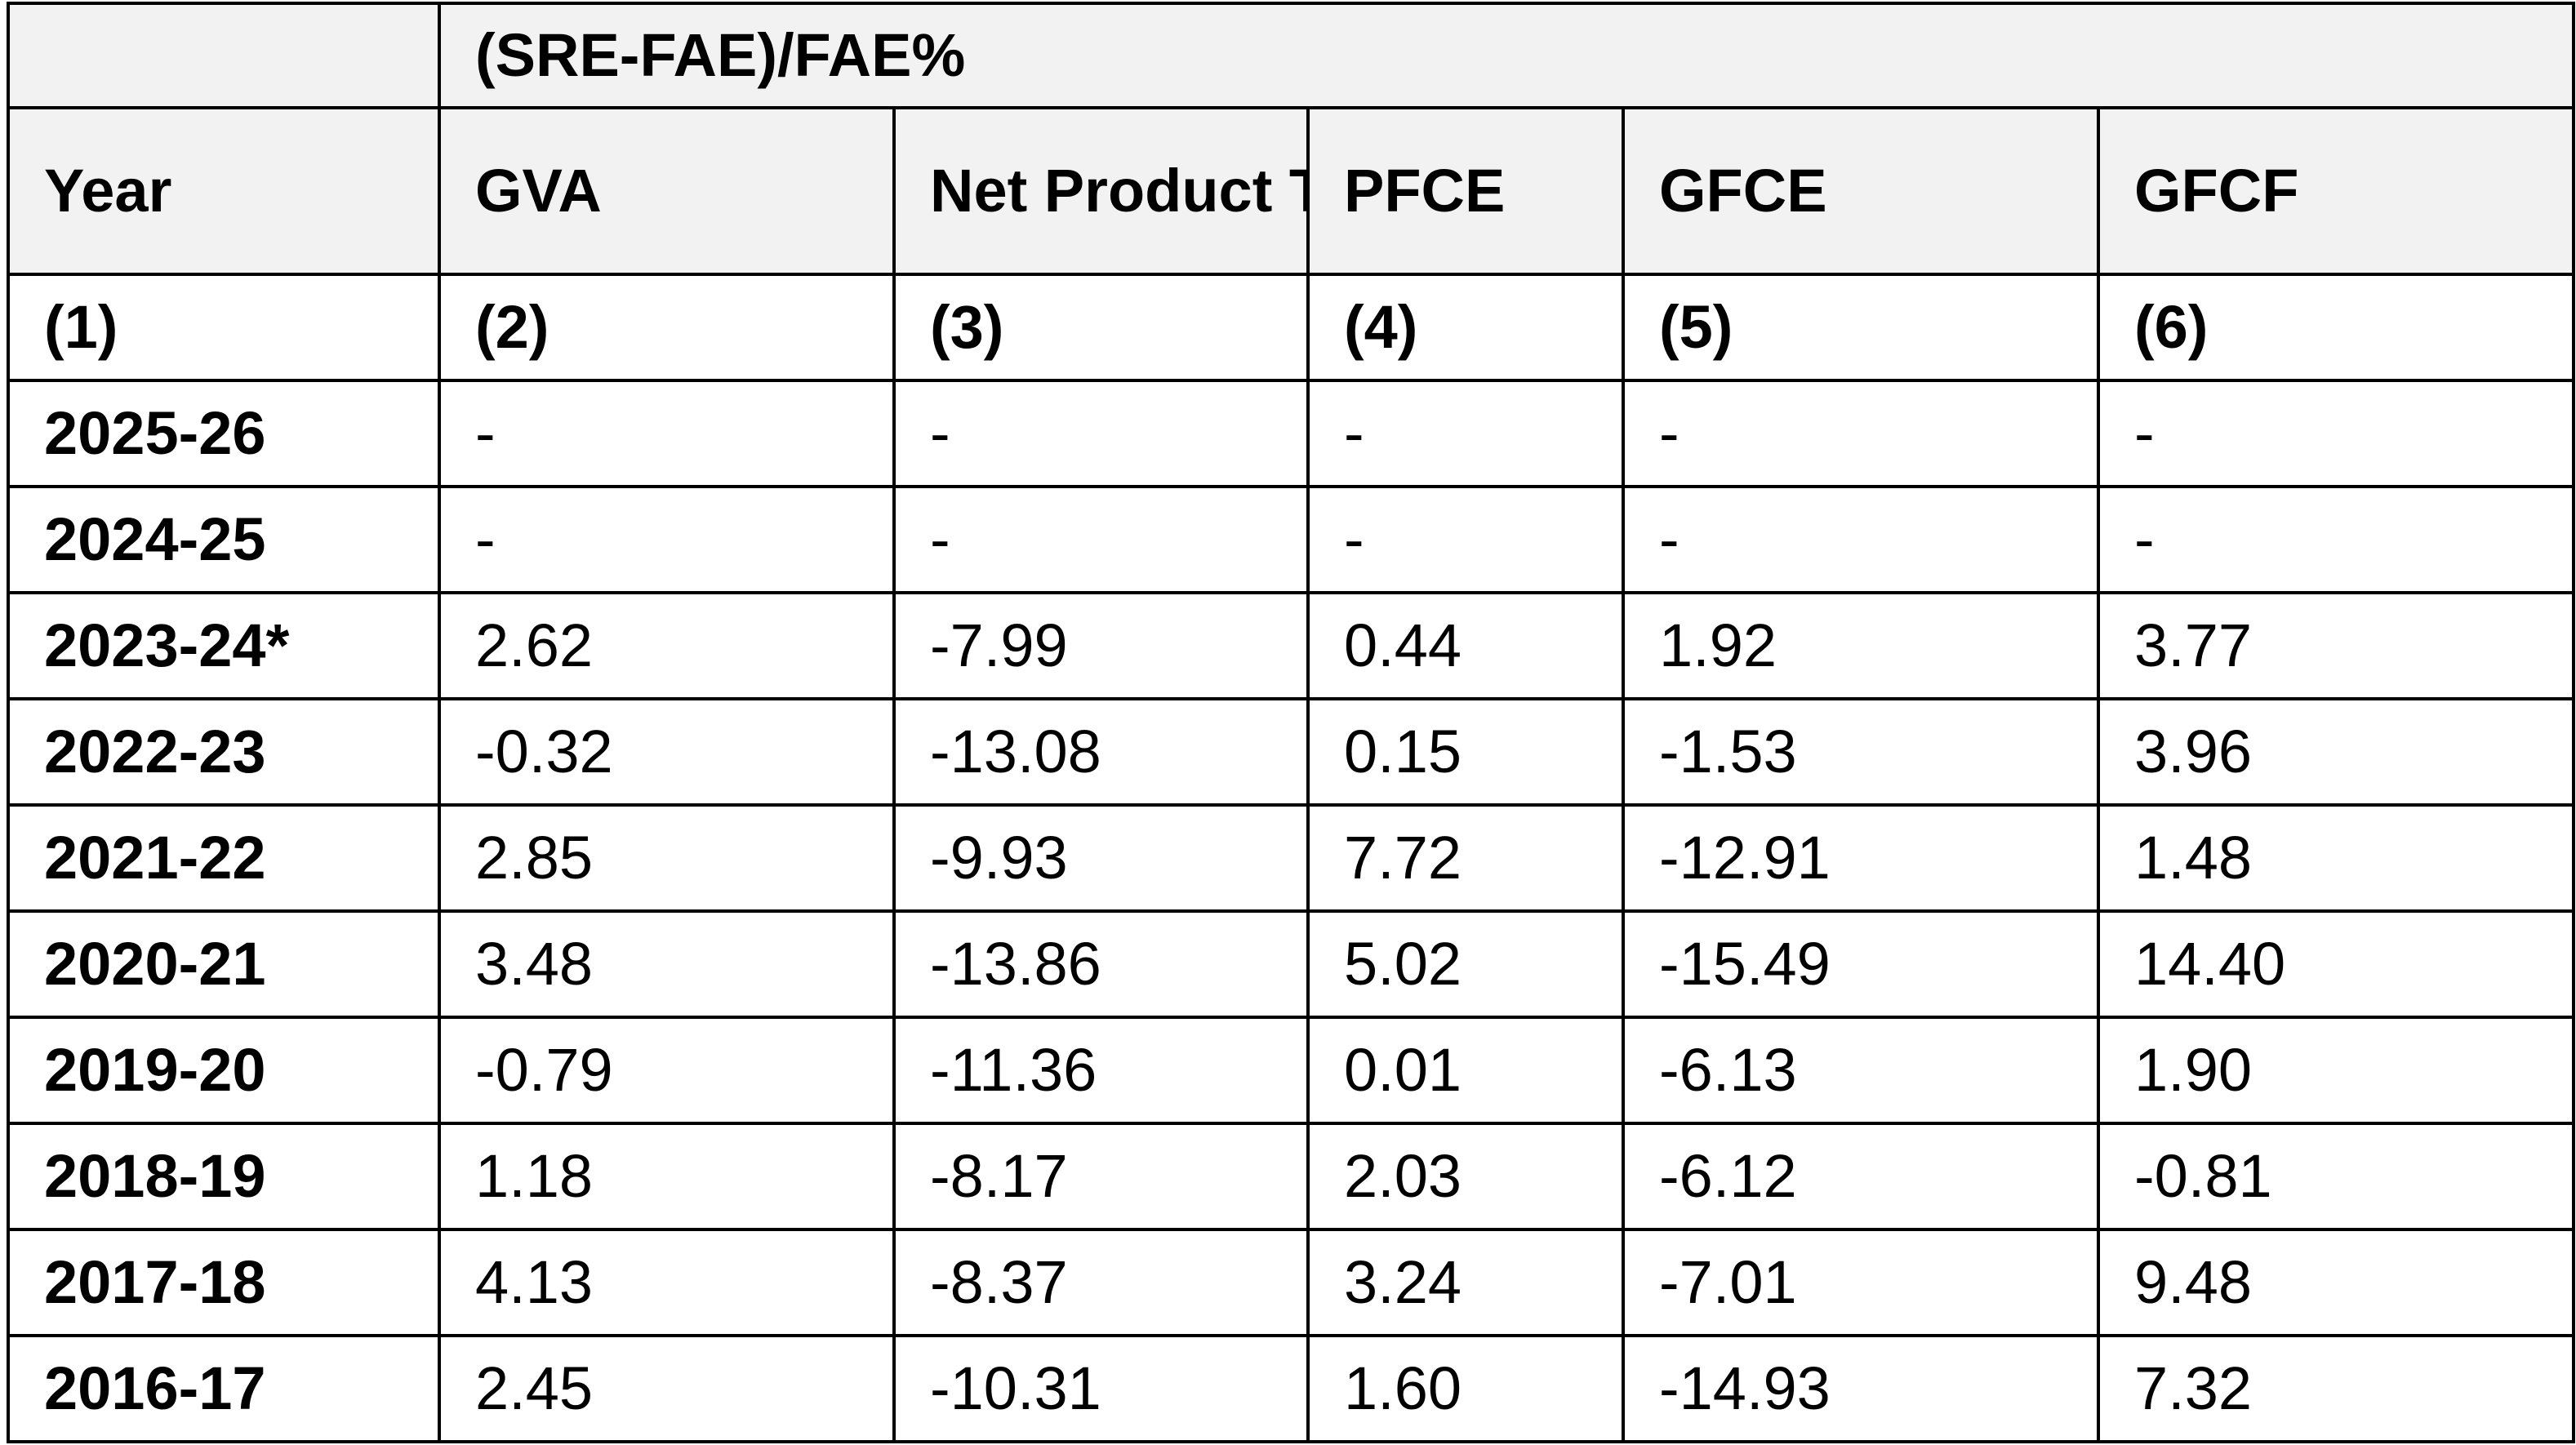 The height and width of the screenshot is (1445, 2576). What do you see at coordinates (1465, 1176) in the screenshot?
I see `value-cell: 2.03` at bounding box center [1465, 1176].